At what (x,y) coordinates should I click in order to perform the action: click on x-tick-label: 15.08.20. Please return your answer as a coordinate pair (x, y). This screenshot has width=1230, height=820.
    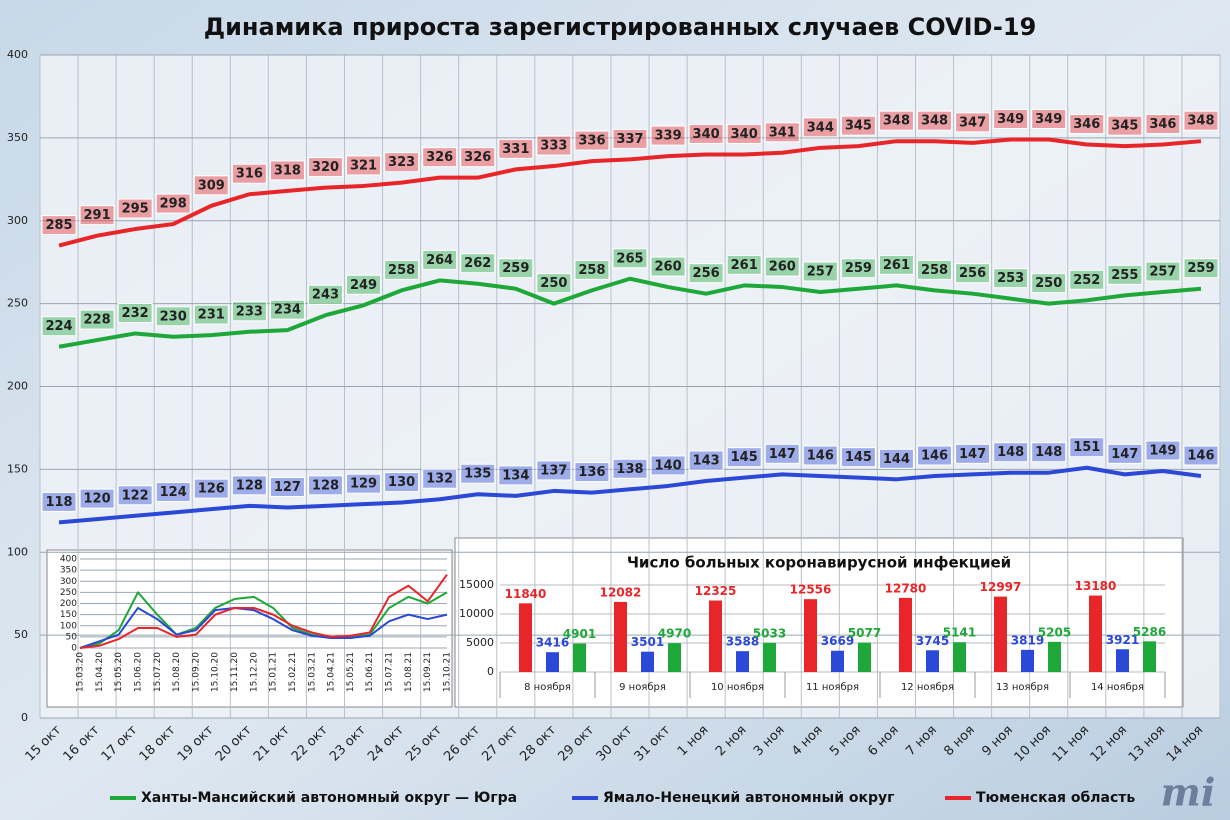
    Looking at the image, I should click on (177, 672).